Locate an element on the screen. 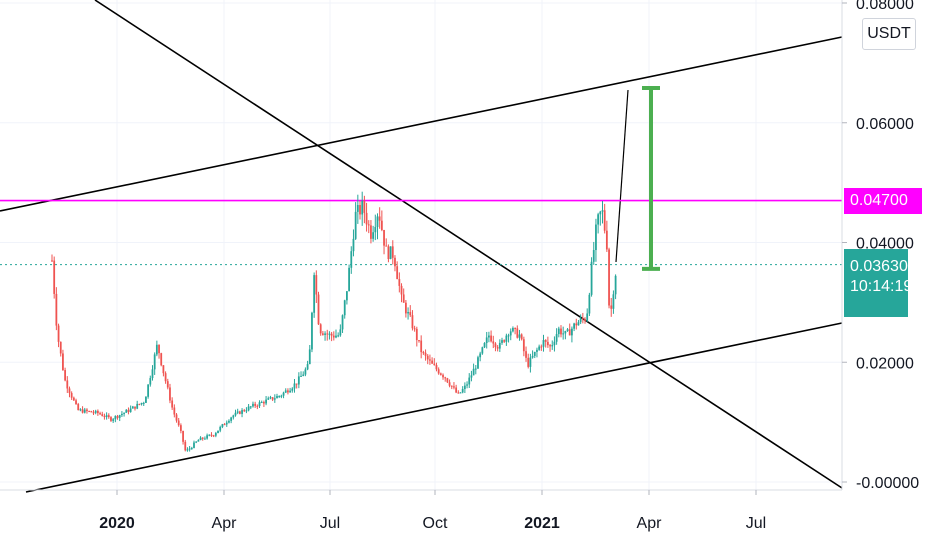 The height and width of the screenshot is (550, 932). time-axis-tick-label: Apr is located at coordinates (225, 523).